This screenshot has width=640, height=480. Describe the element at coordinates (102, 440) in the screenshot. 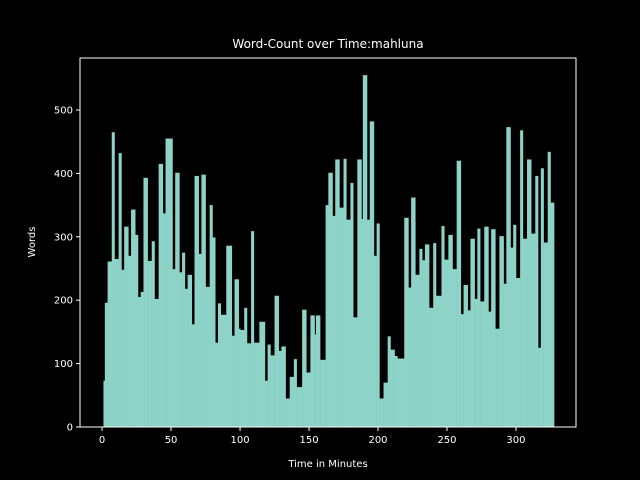

I see `x-tick-label: 0` at that location.